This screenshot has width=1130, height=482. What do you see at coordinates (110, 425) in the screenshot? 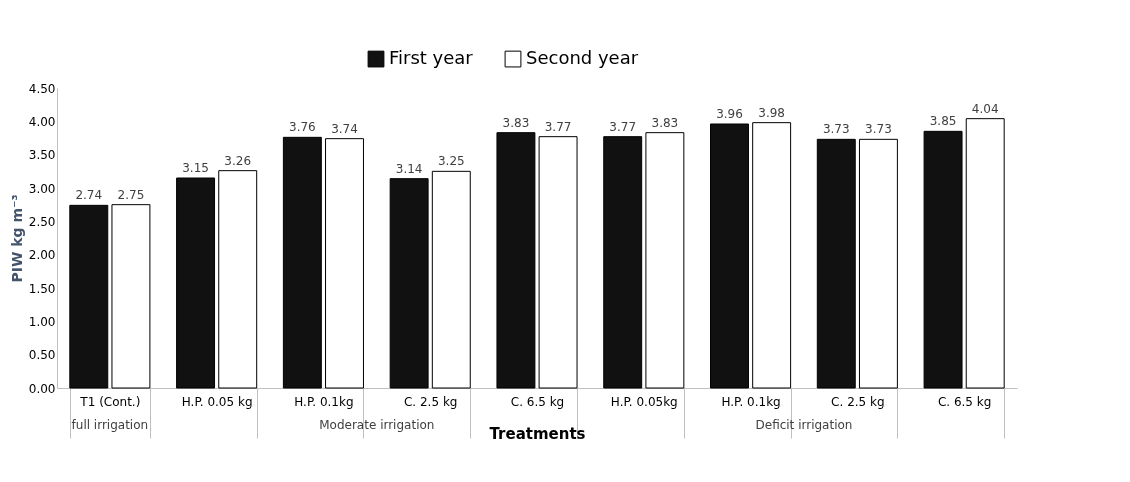
I see `text: full irrigation` at bounding box center [110, 425].